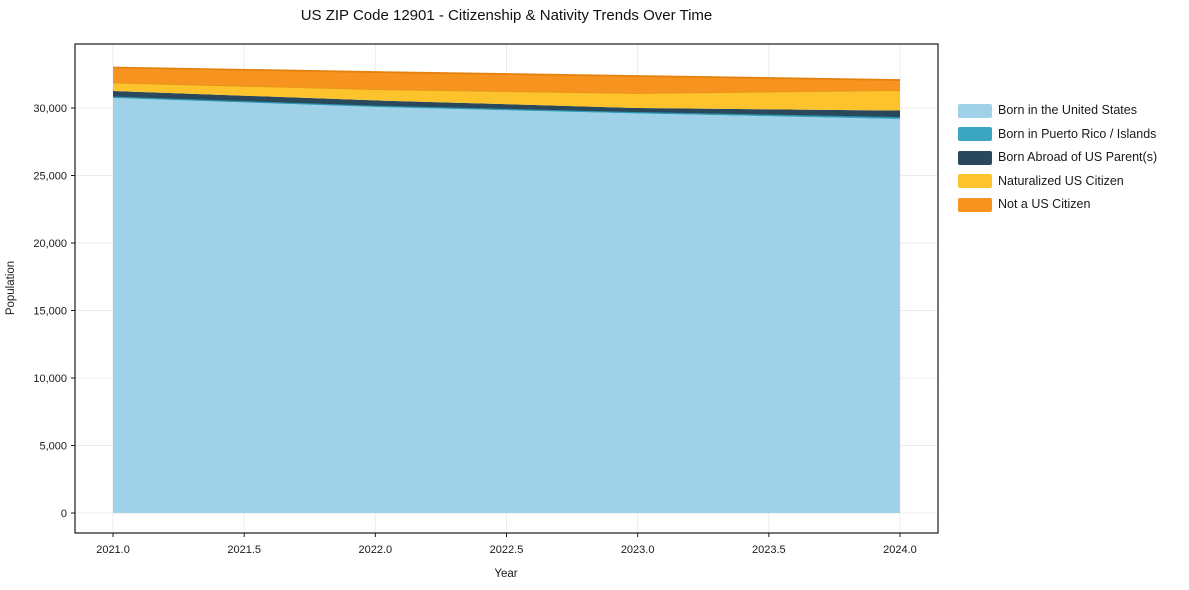 This screenshot has height=590, width=1189. Describe the element at coordinates (1078, 157) in the screenshot. I see `legend-label: Born Abroad of US Parent(s)` at that location.